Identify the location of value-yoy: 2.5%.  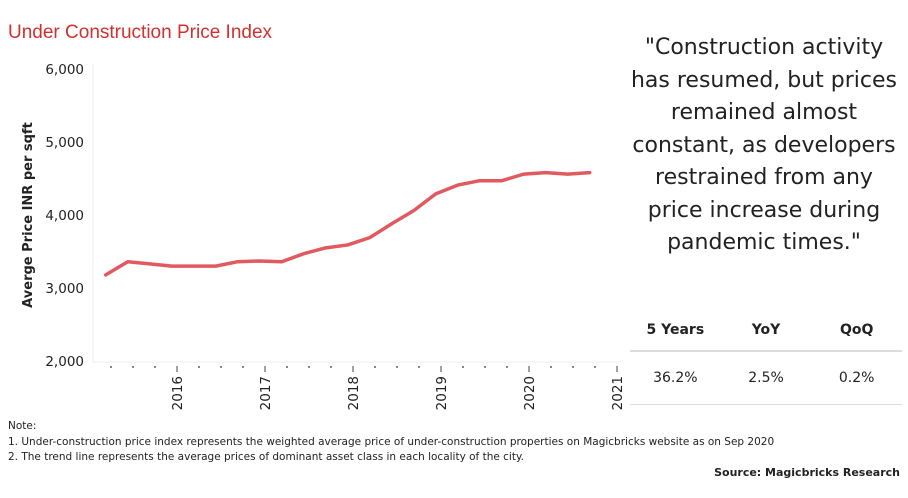
(766, 378).